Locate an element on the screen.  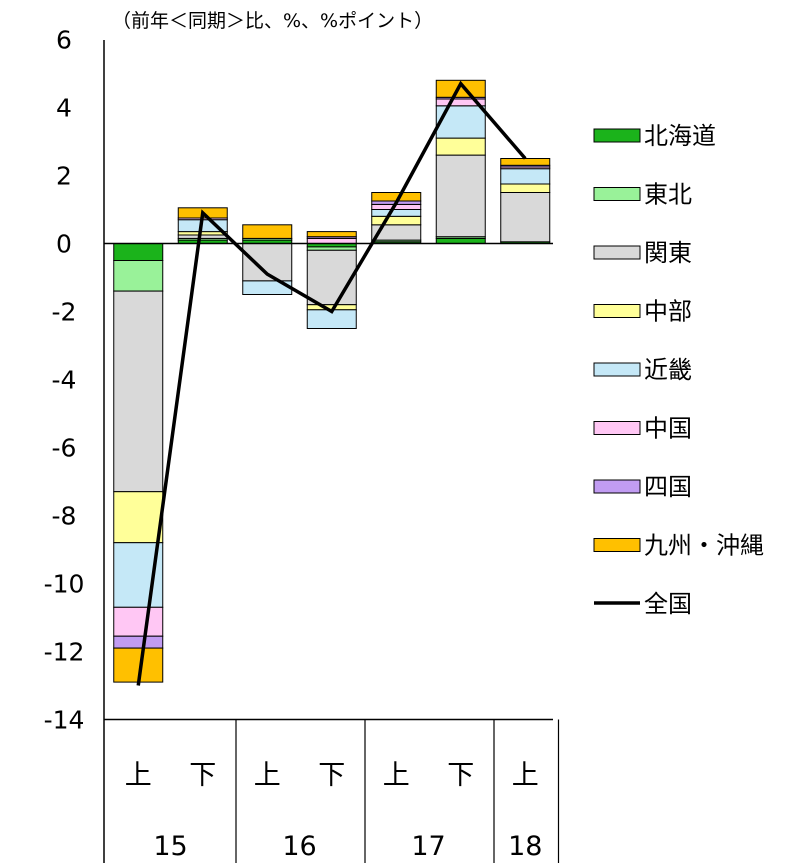
y-tick-label: 6 is located at coordinates (64, 40).